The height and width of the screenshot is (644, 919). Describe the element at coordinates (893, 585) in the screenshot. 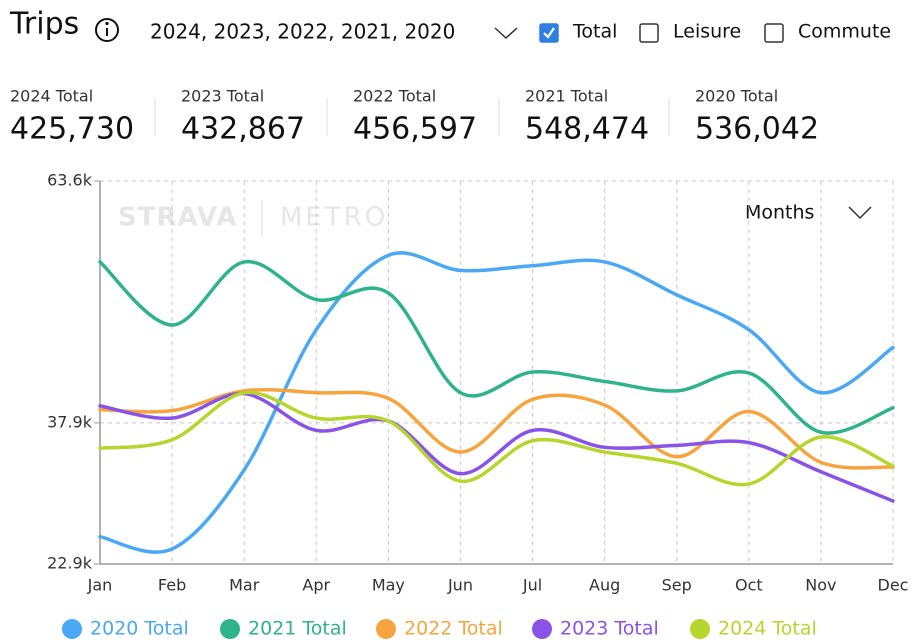

I see `x-tick-label: Dec` at that location.